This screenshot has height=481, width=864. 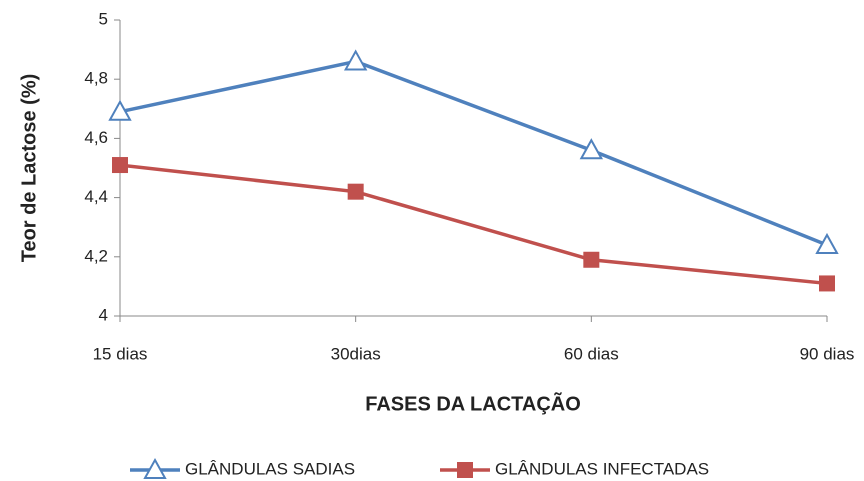 What do you see at coordinates (120, 353) in the screenshot?
I see `x-tick-label: 15 dias` at bounding box center [120, 353].